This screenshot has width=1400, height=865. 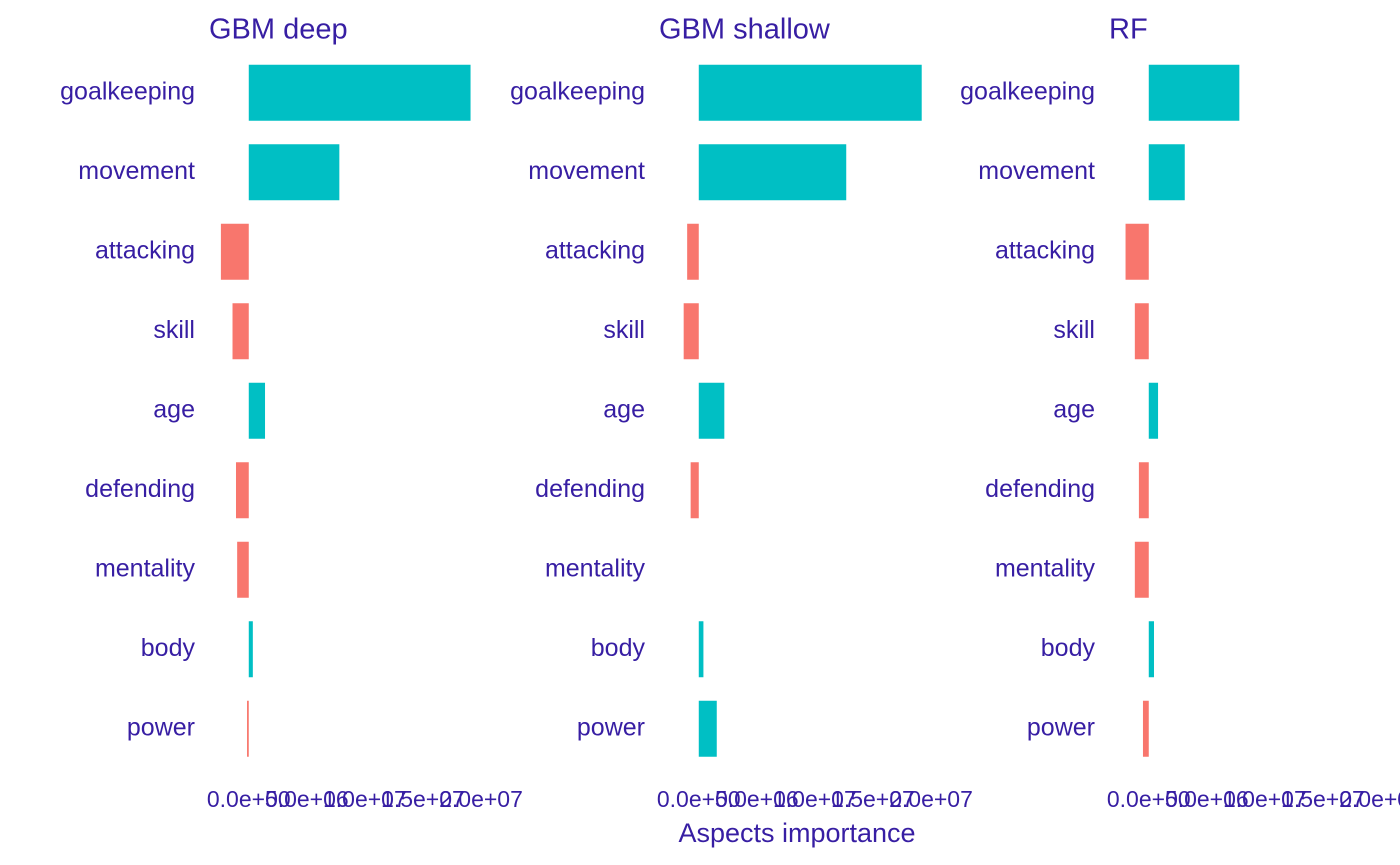 What do you see at coordinates (278, 30) in the screenshot?
I see `panel-title: GBM deep` at bounding box center [278, 30].